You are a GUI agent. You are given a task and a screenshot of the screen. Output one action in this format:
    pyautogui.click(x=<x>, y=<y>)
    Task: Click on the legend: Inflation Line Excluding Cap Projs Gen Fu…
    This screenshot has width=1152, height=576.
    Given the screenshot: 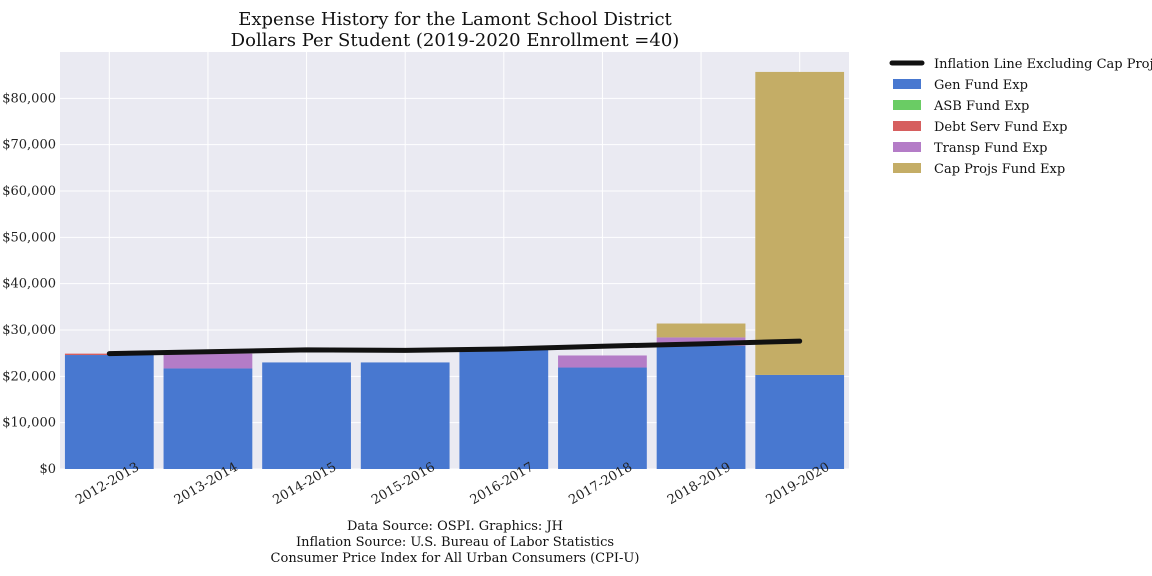 What is the action you would take?
    pyautogui.click(x=1020, y=117)
    